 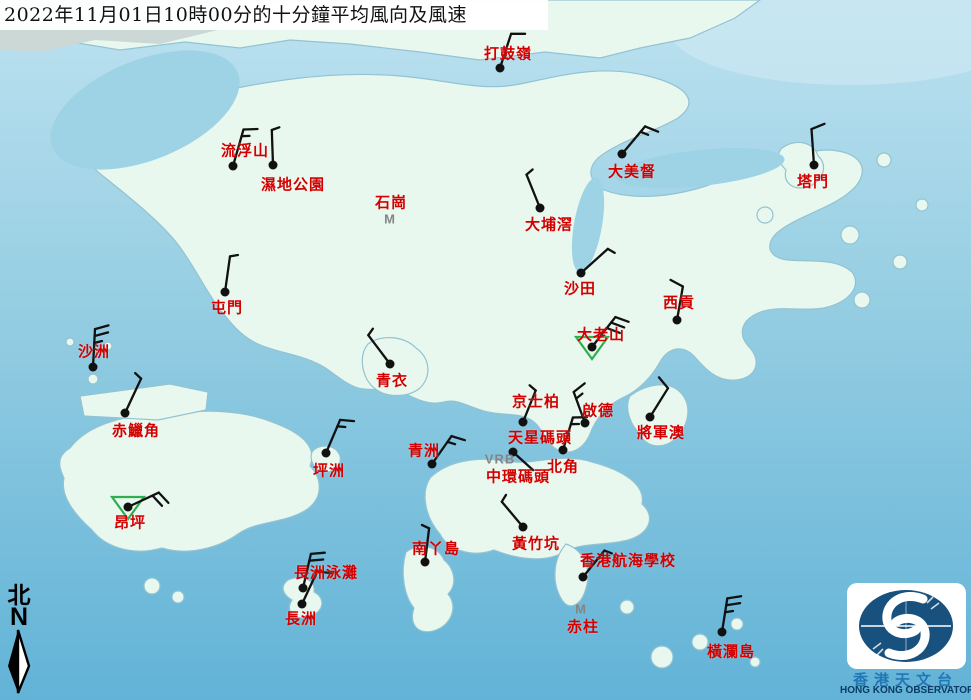 I want to click on island-tsing-yi, so click(x=395, y=367).